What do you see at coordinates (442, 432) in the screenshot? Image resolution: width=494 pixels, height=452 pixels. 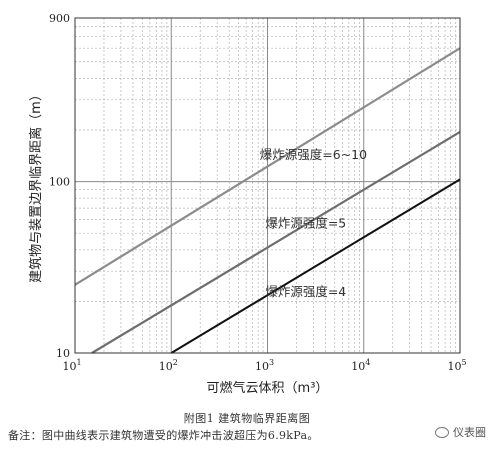 I see `wechat-icon` at bounding box center [442, 432].